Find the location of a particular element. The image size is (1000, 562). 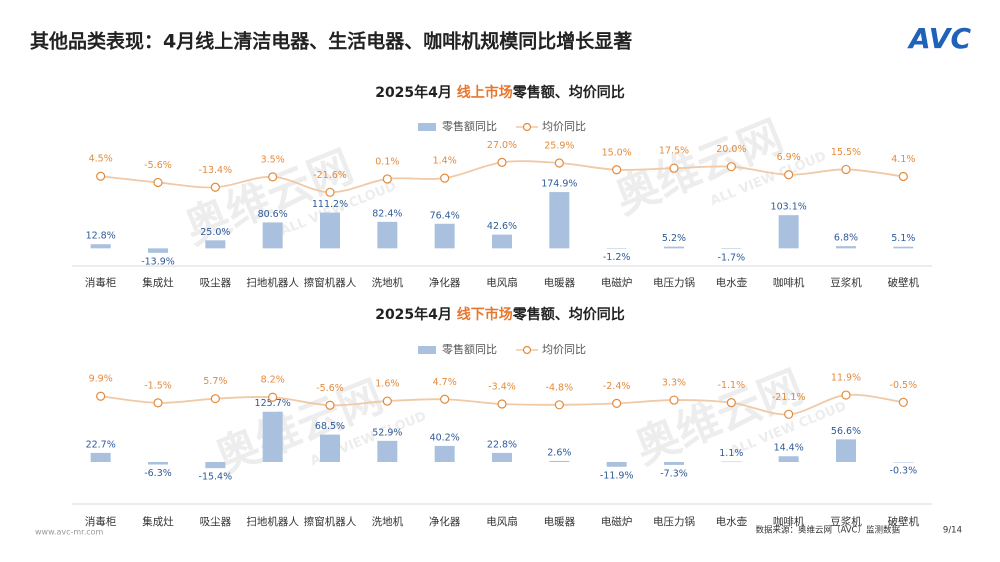

slide-title: 其他品类表现：4月线上清洁电器、生活电器、咖啡机规模同比增长显著 is located at coordinates (331, 41).